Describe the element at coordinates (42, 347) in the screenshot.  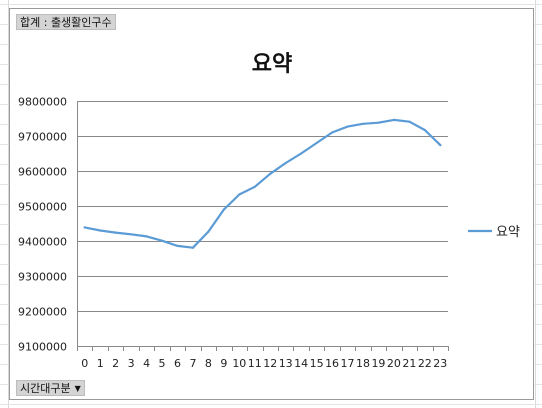
I see `y-tick-label: 9100000` at that location.